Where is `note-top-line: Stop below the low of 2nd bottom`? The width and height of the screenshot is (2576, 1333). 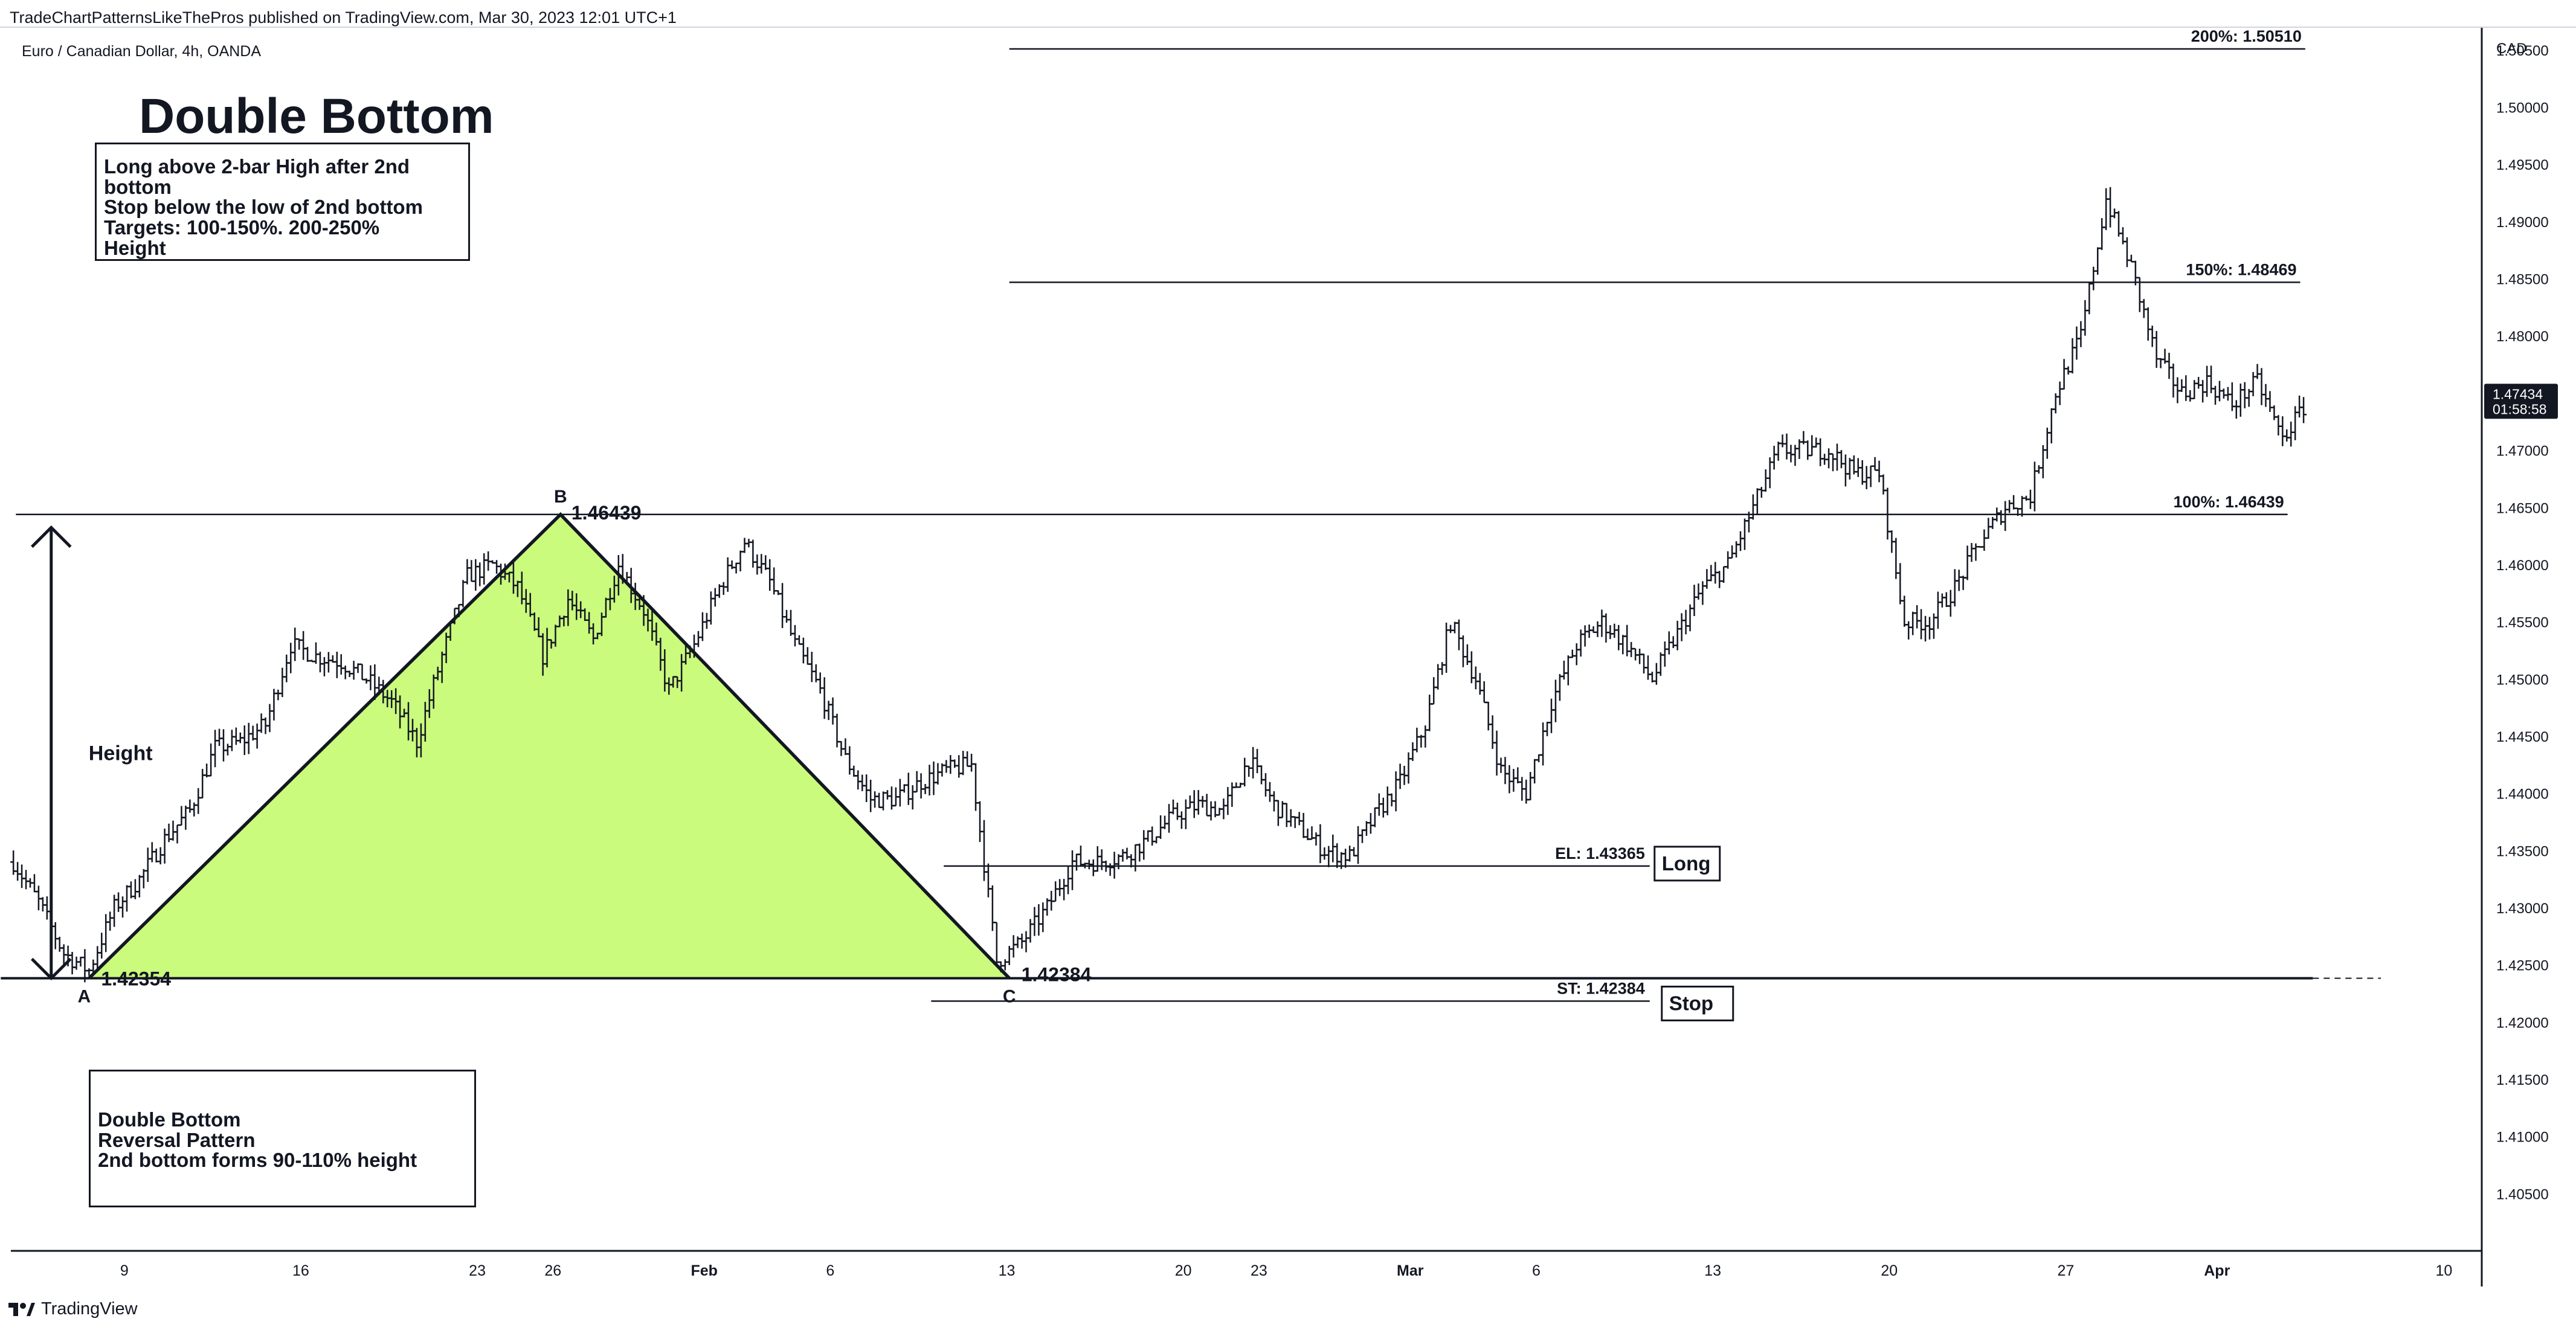
note-top-line: Stop below the low of 2nd bottom is located at coordinates (263, 207).